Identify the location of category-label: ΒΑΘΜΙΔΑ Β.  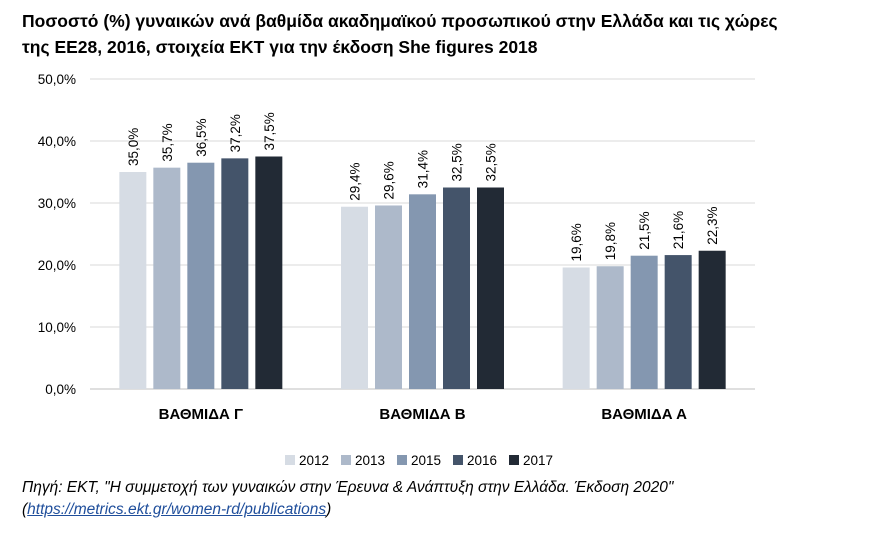
(422, 414).